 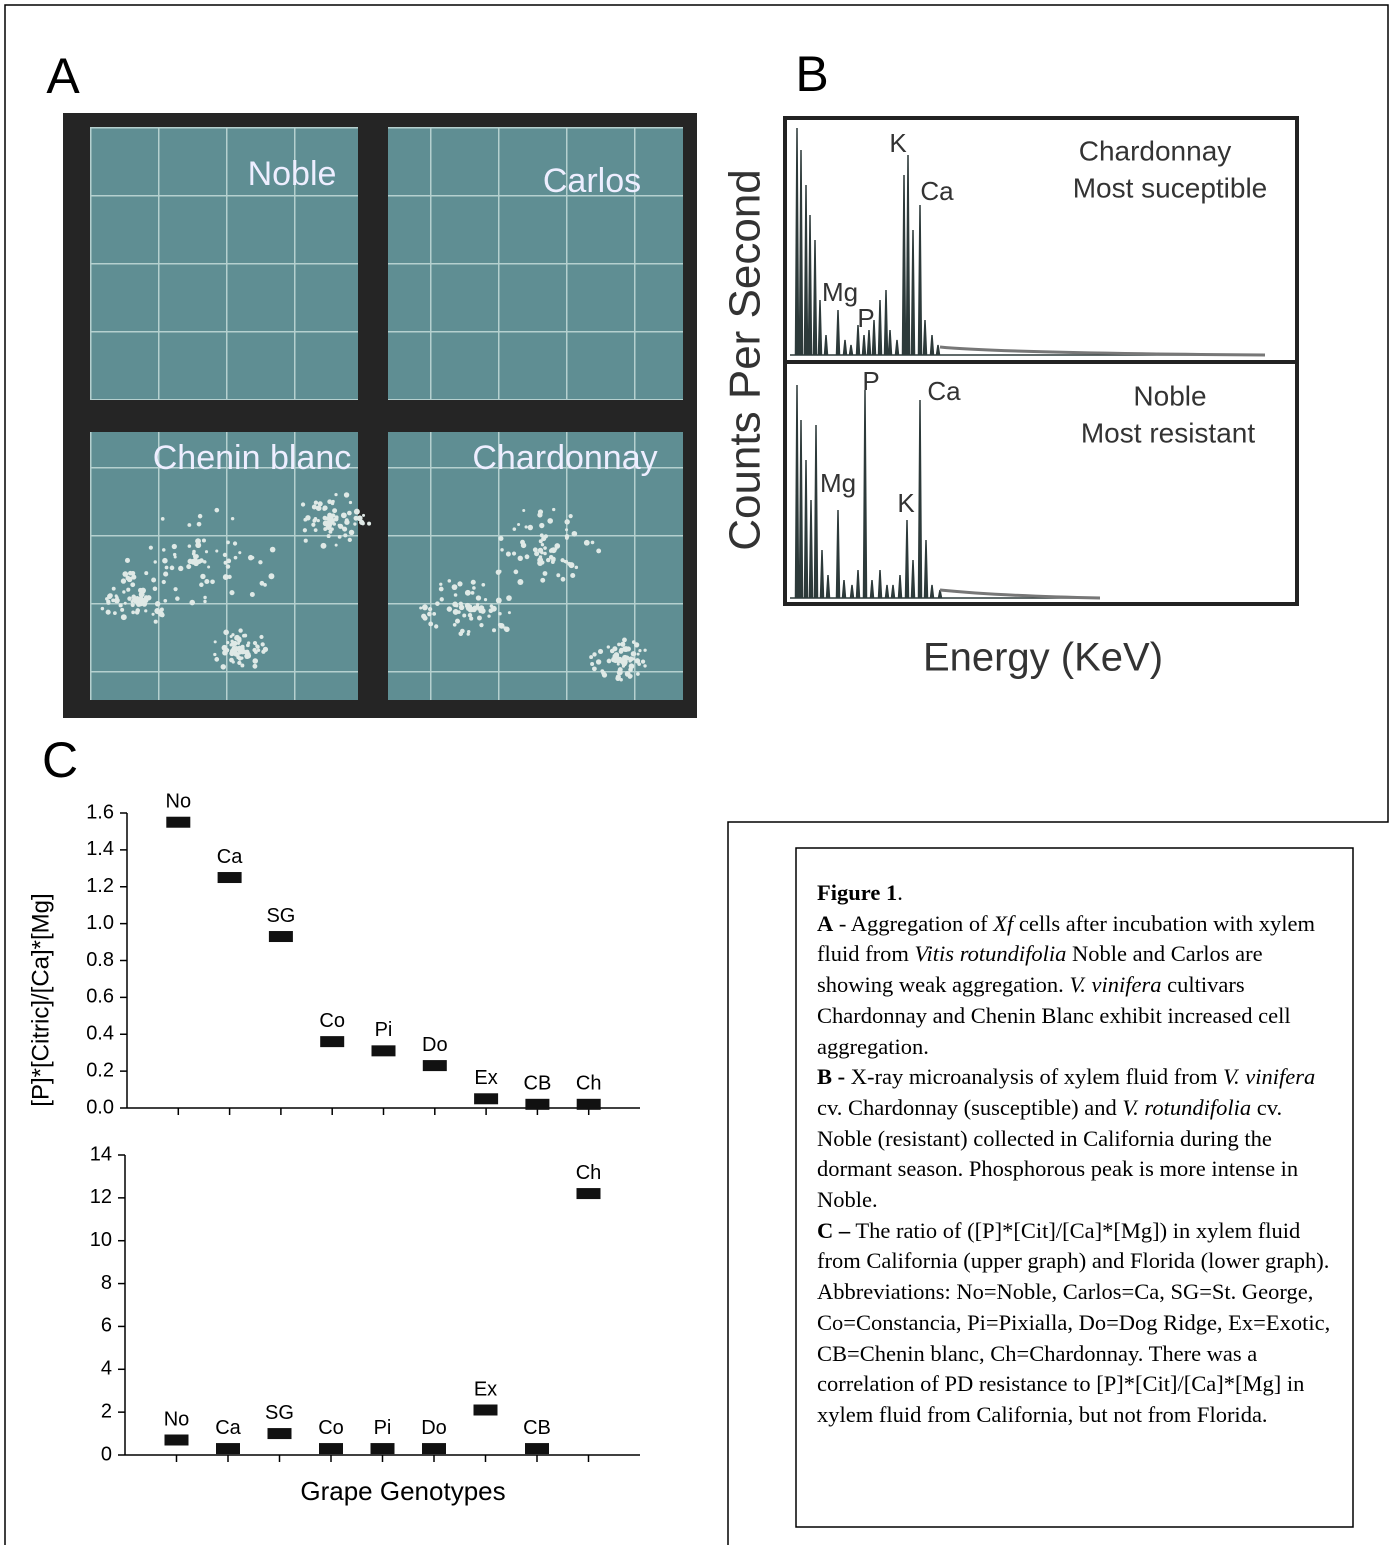 What do you see at coordinates (106, 1283) in the screenshot?
I see `y-tick-label: 8` at bounding box center [106, 1283].